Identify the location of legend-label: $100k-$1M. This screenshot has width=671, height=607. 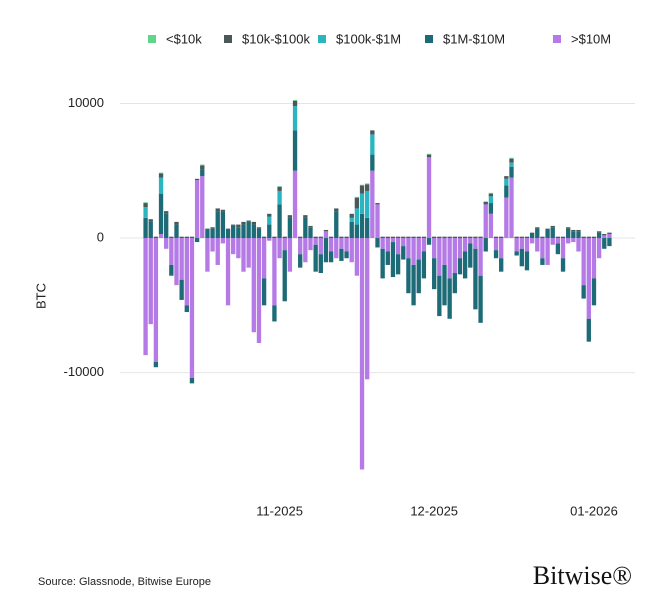
(368, 38).